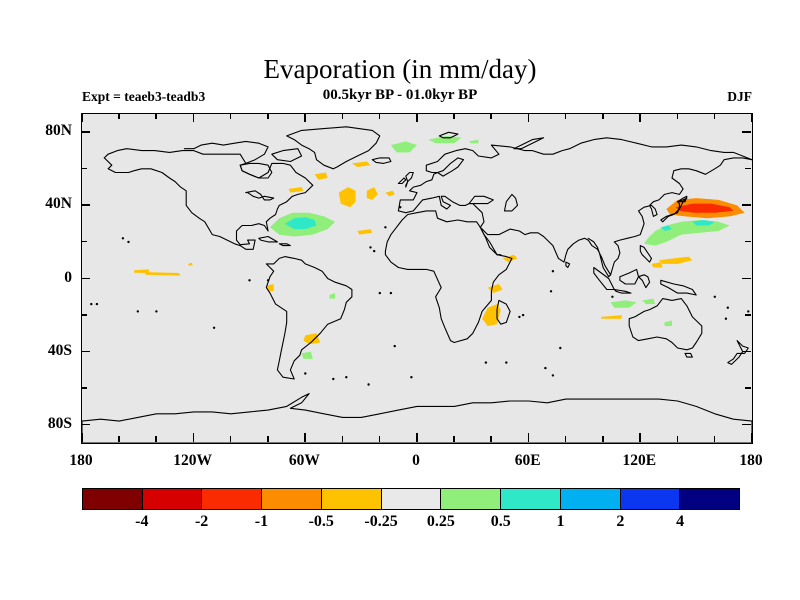 The image size is (800, 600). I want to click on x-axis-tick-label: 60E, so click(527, 460).